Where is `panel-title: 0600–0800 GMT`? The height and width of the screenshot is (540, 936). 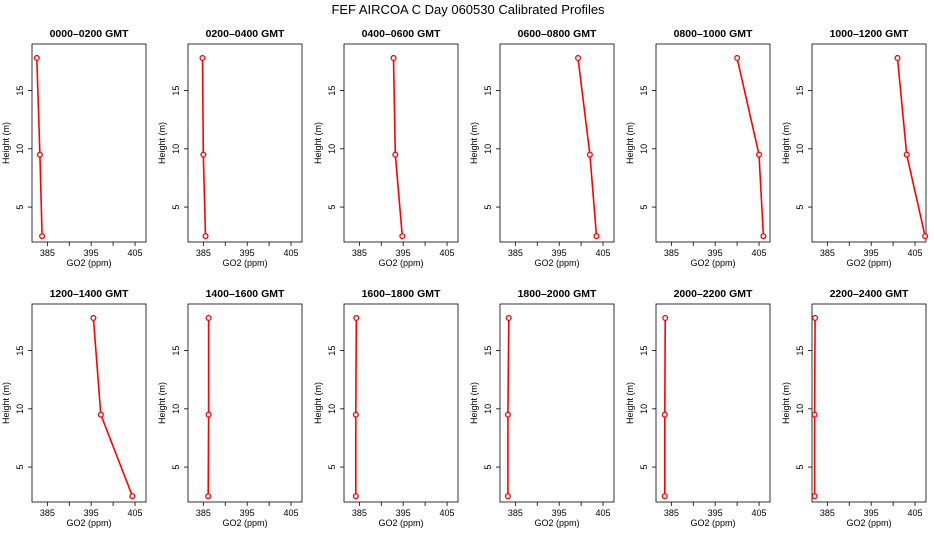
panel-title: 0600–0800 GMT is located at coordinates (557, 34).